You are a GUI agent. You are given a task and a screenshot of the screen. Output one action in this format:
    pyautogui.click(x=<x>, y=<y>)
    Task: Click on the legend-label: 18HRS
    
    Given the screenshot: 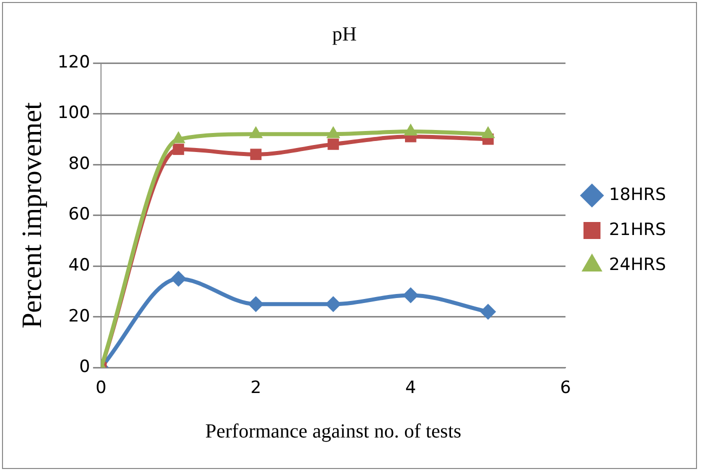 What is the action you would take?
    pyautogui.click(x=637, y=194)
    